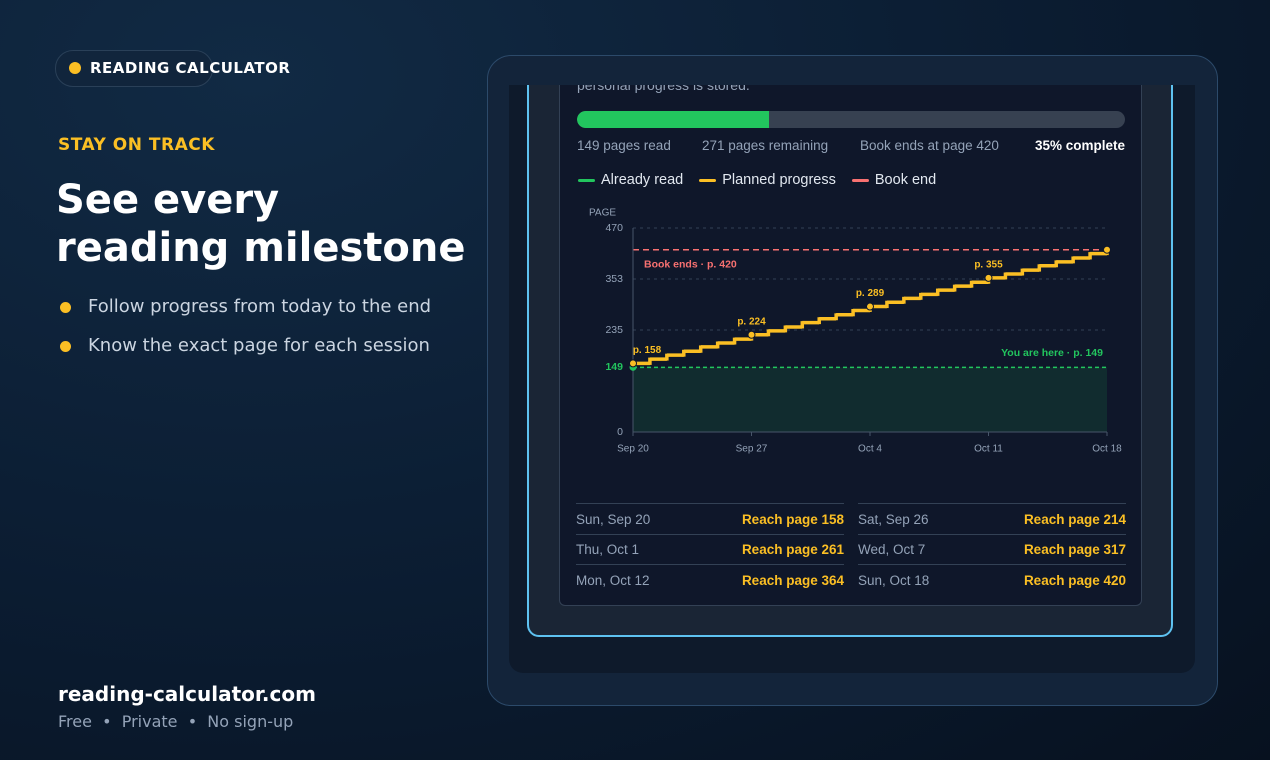 Image resolution: width=1270 pixels, height=760 pixels. I want to click on schedule-row: Sun, Oct 18 Reach page 420, so click(992, 579).